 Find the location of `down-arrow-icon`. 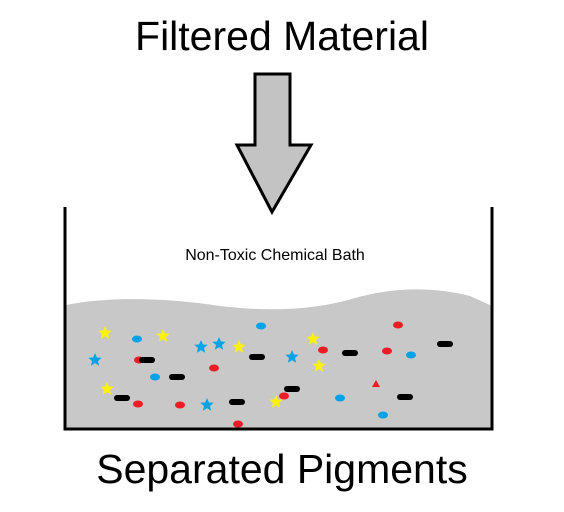

down-arrow-icon is located at coordinates (274, 144).